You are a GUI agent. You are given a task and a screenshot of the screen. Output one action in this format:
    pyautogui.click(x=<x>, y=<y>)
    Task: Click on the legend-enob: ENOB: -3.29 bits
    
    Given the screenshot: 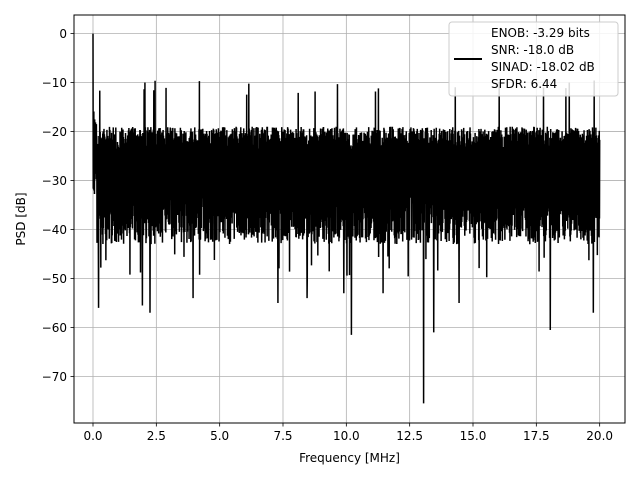 What is the action you would take?
    pyautogui.click(x=540, y=33)
    